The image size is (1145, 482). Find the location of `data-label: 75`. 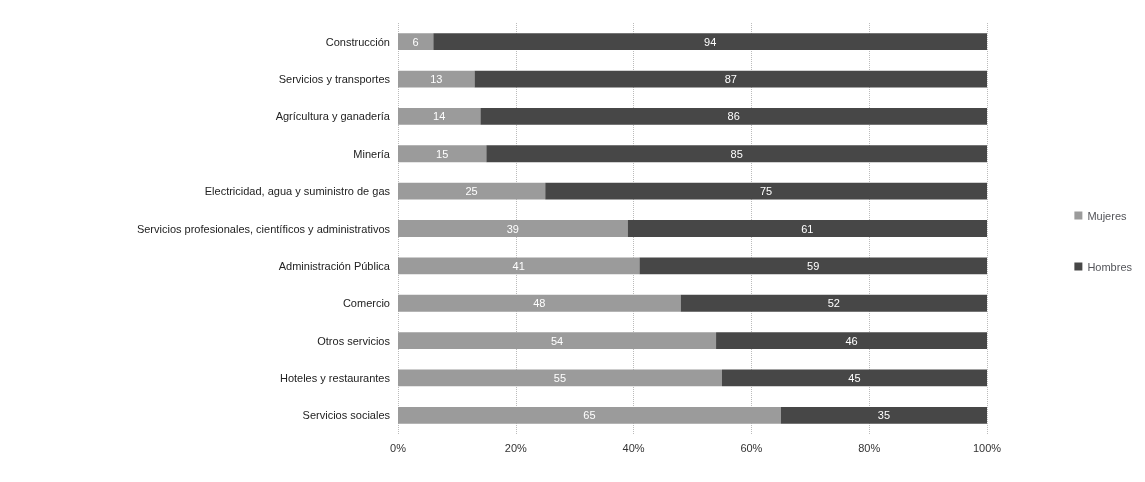

data-label: 75 is located at coordinates (766, 191).